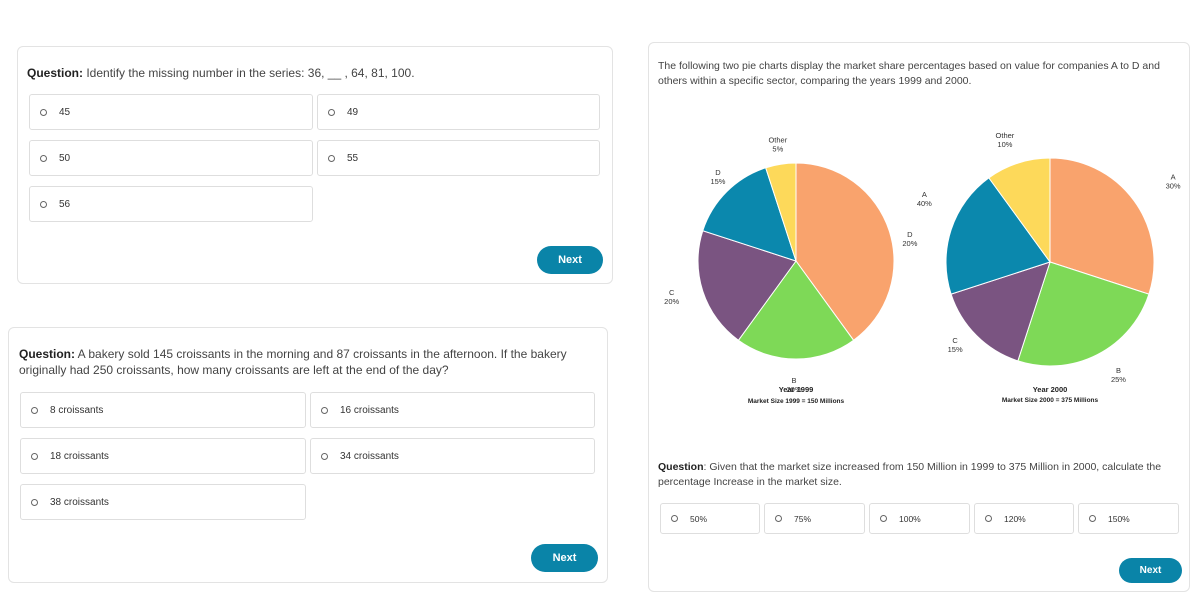 The image size is (1200, 600). What do you see at coordinates (458, 112) in the screenshot?
I see `q1-option-2: 49` at bounding box center [458, 112].